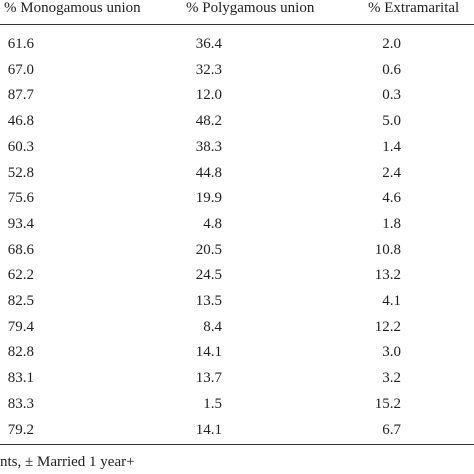 The width and height of the screenshot is (474, 474). What do you see at coordinates (208, 121) in the screenshot?
I see `table-cell: 48.2` at bounding box center [208, 121].